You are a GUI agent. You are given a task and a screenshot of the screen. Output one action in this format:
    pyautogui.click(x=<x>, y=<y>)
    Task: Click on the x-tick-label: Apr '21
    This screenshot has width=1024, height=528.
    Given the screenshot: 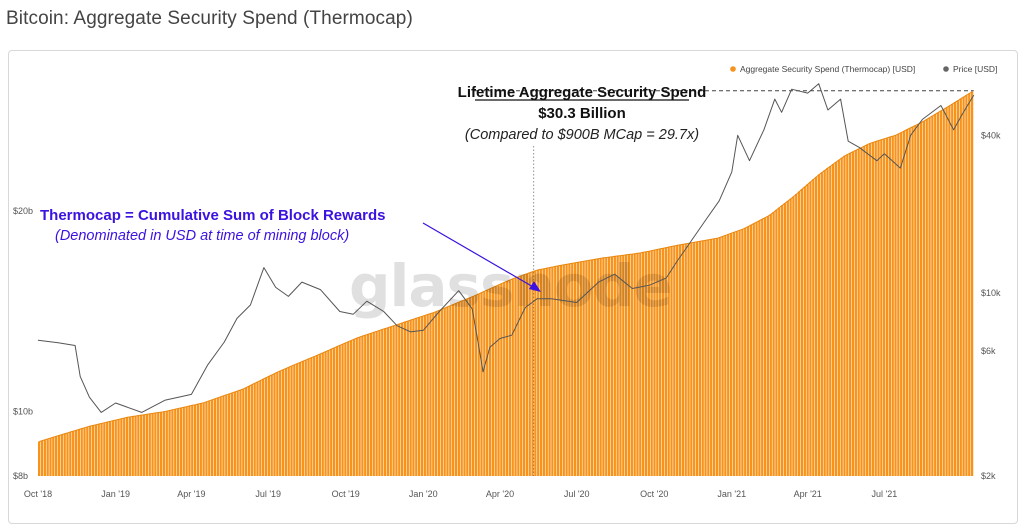 What is the action you would take?
    pyautogui.click(x=808, y=494)
    